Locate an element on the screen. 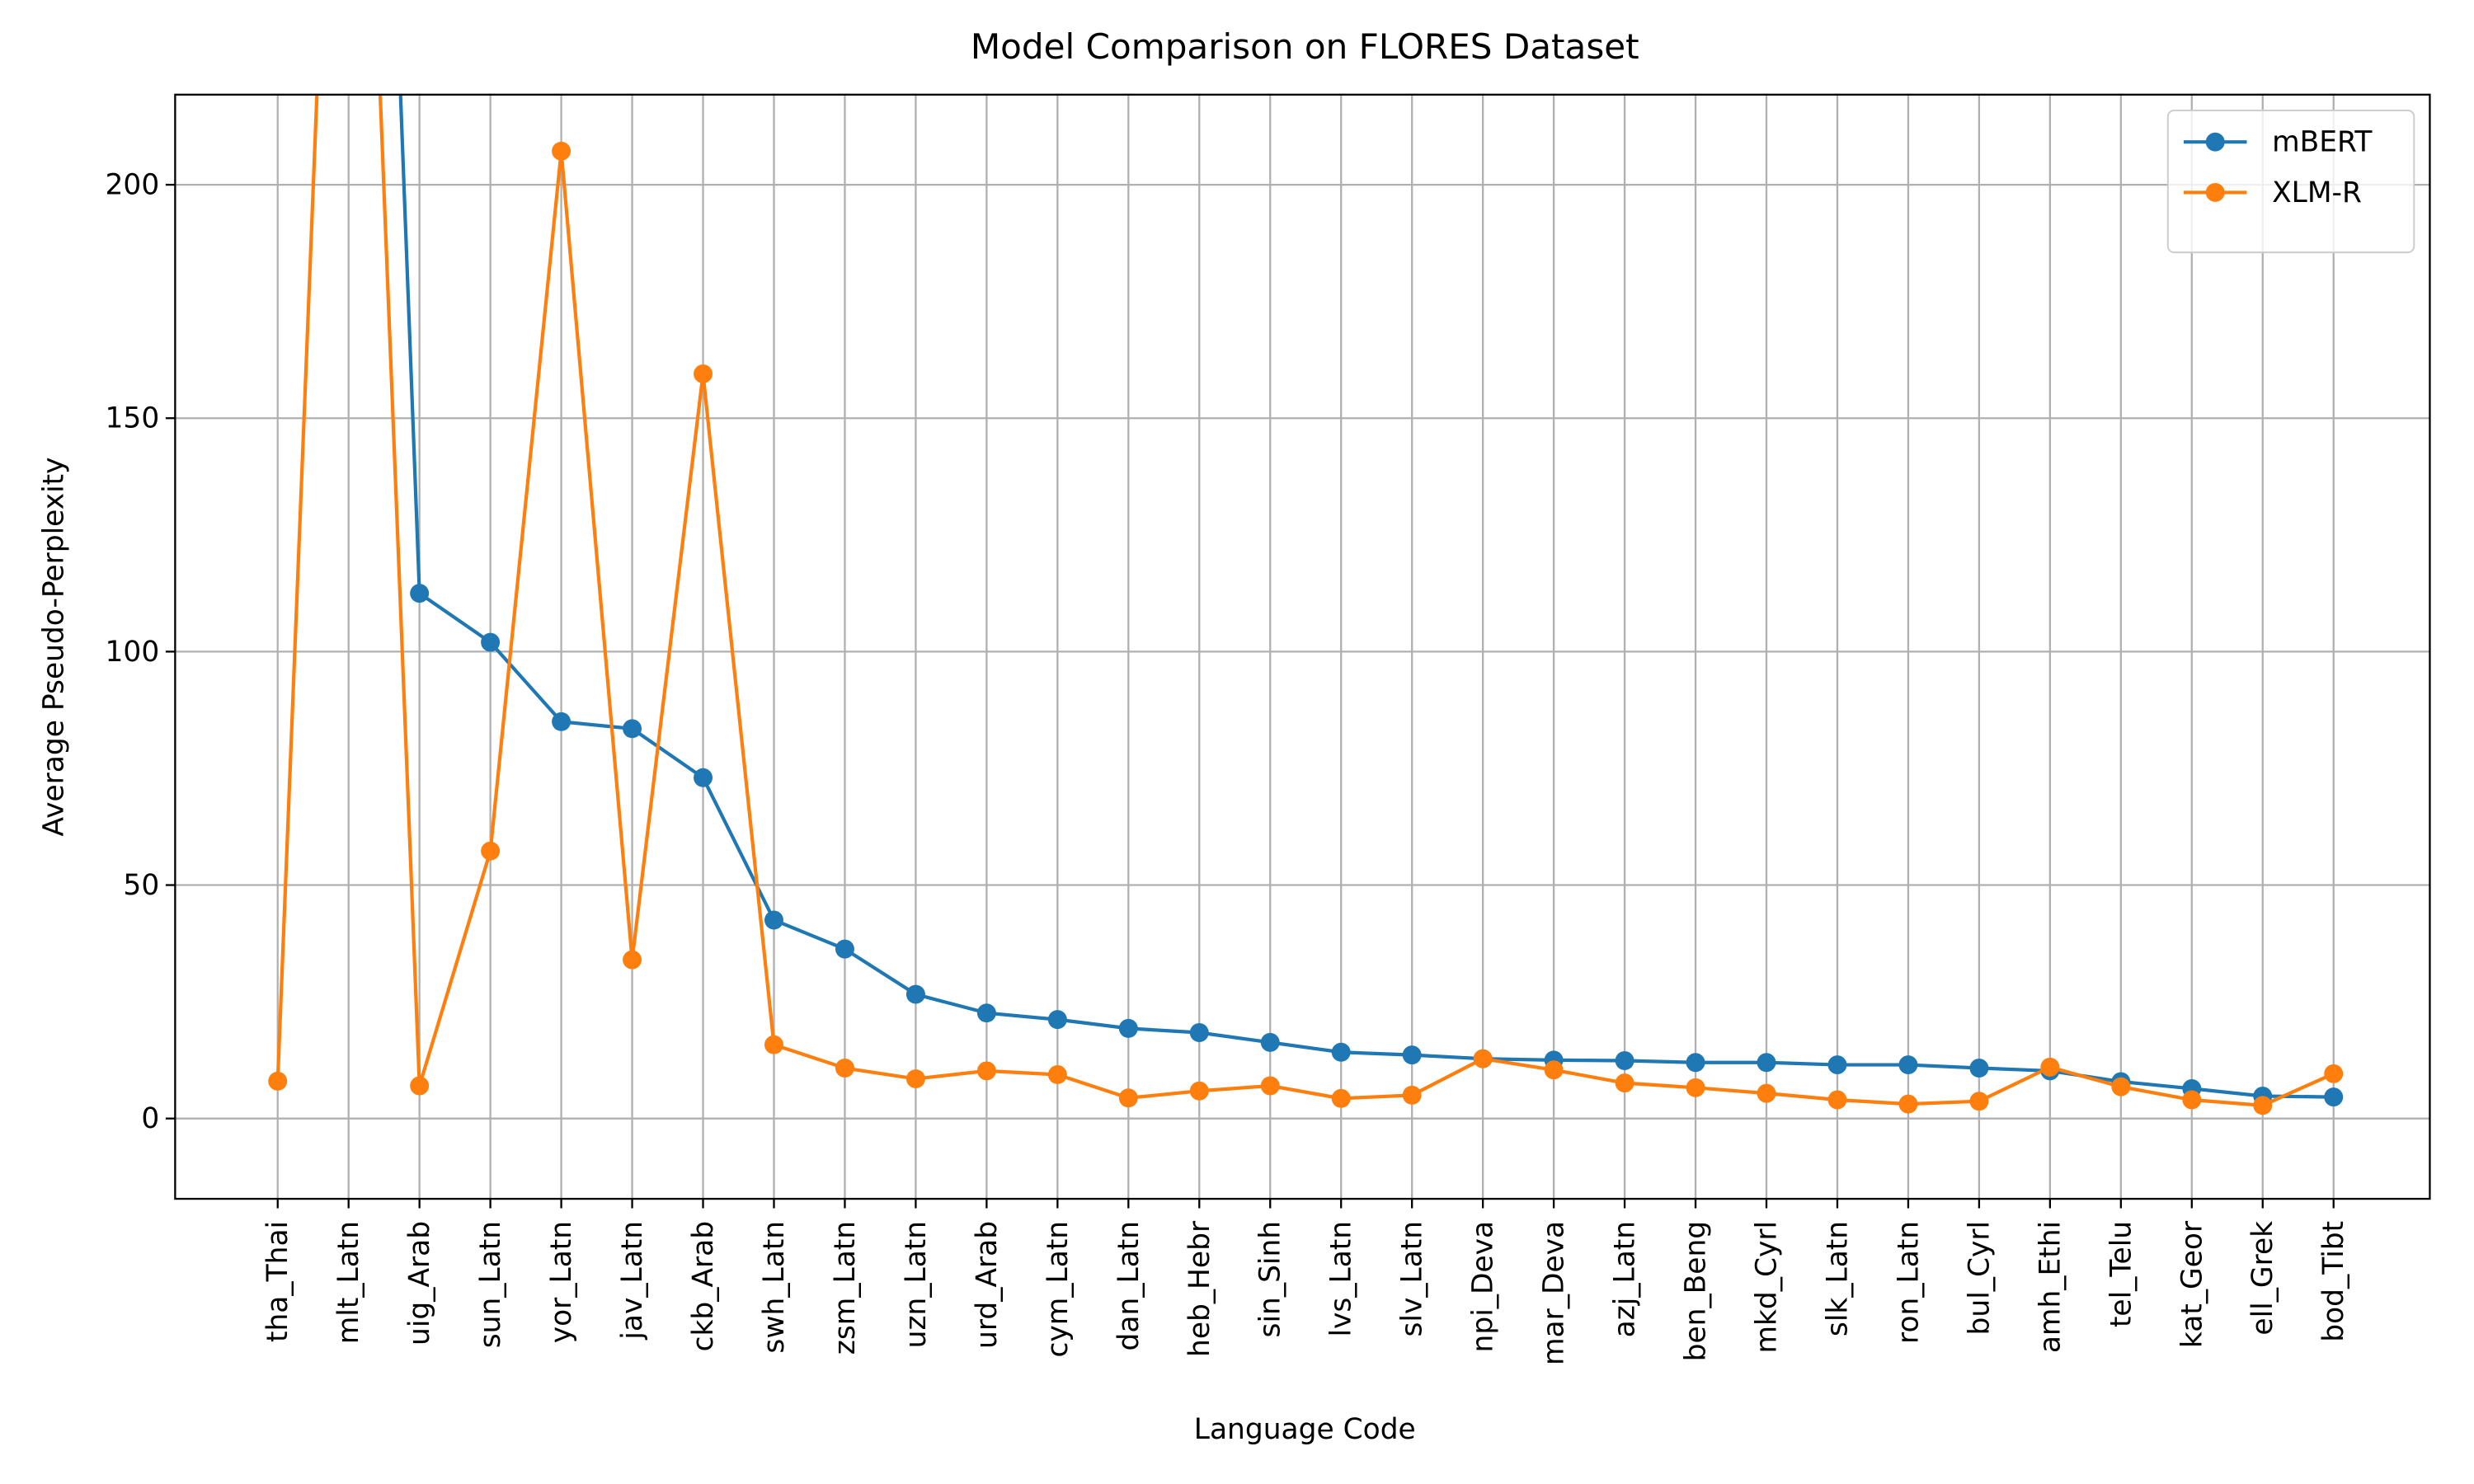 This screenshot has height=1484, width=2474. x-axis-label: Language Code is located at coordinates (1305, 1429).